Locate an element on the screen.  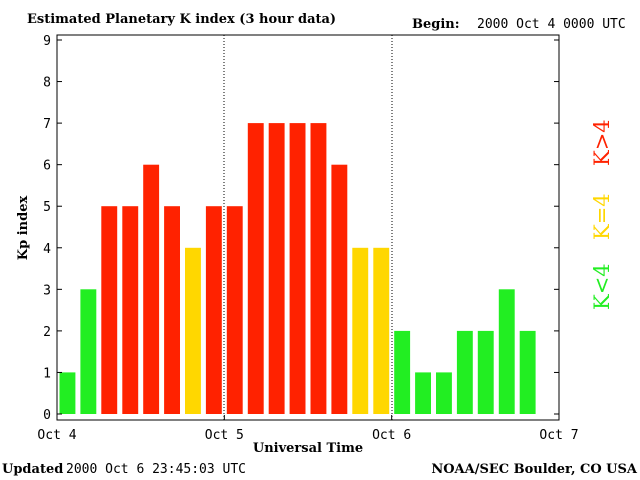
y-tick-label: 4 is located at coordinates (47, 249).